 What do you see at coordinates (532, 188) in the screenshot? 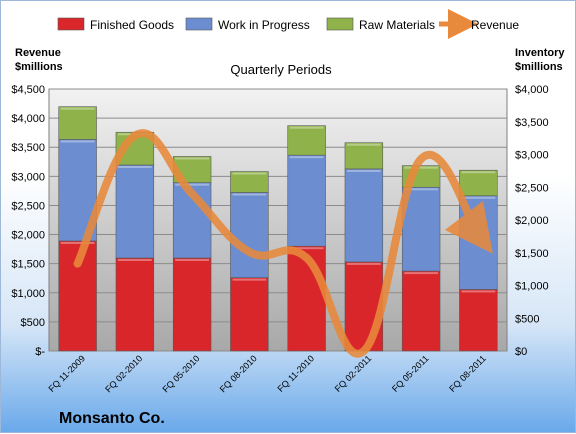
I see `right-tick-label: $2,500` at bounding box center [532, 188].